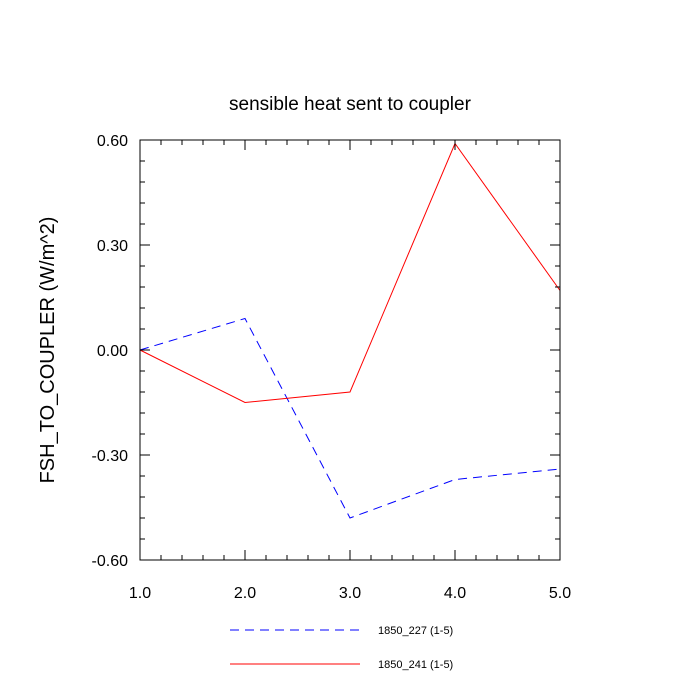 The width and height of the screenshot is (700, 700). I want to click on y-tick-label: 0.60, so click(112, 141).